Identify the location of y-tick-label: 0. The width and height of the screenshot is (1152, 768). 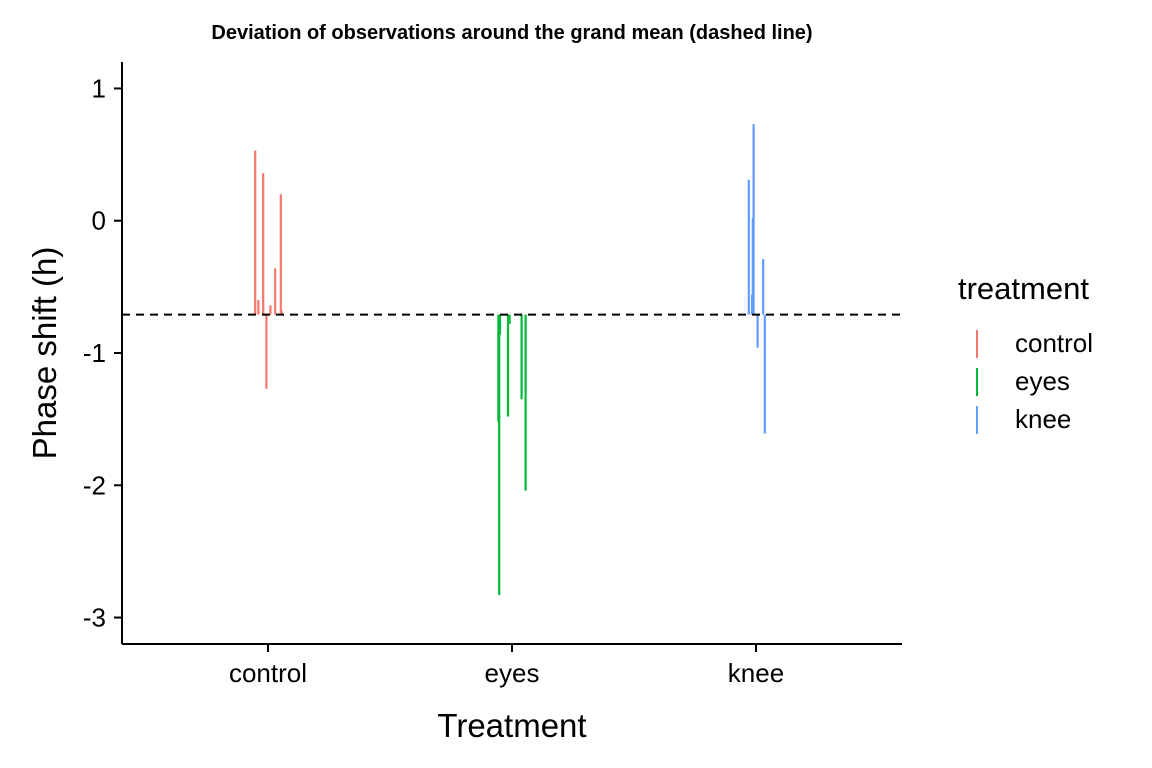
(99, 221).